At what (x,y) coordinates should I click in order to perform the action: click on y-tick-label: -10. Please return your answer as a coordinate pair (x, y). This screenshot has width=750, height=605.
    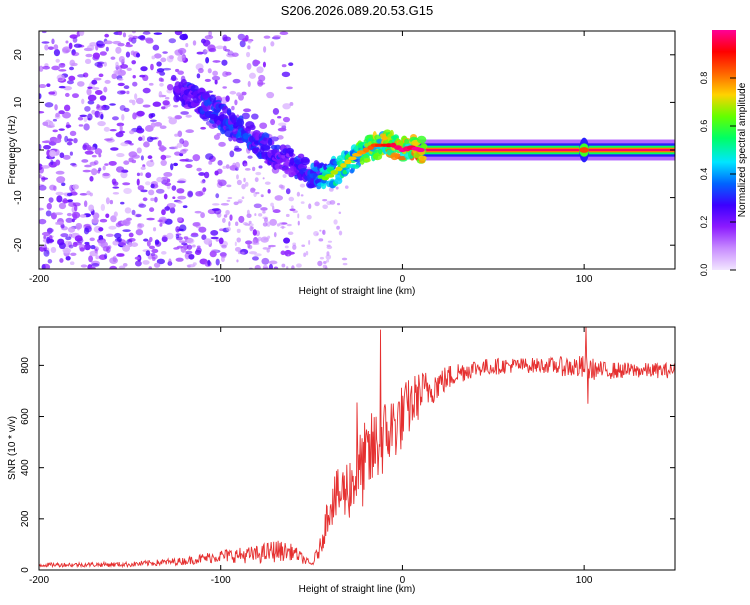
    Looking at the image, I should click on (18, 197).